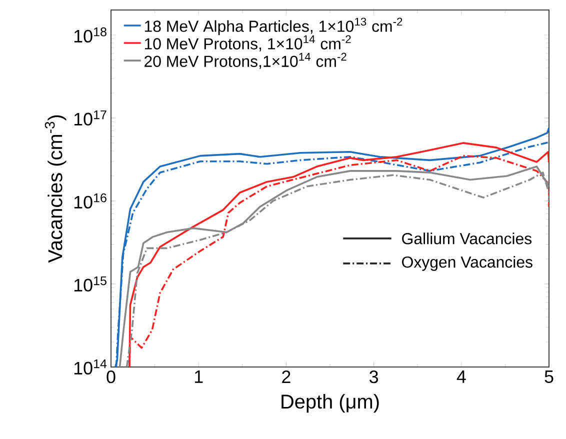 Image resolution: width=566 pixels, height=439 pixels. I want to click on annotation: Gallium Vacancies, so click(467, 238).